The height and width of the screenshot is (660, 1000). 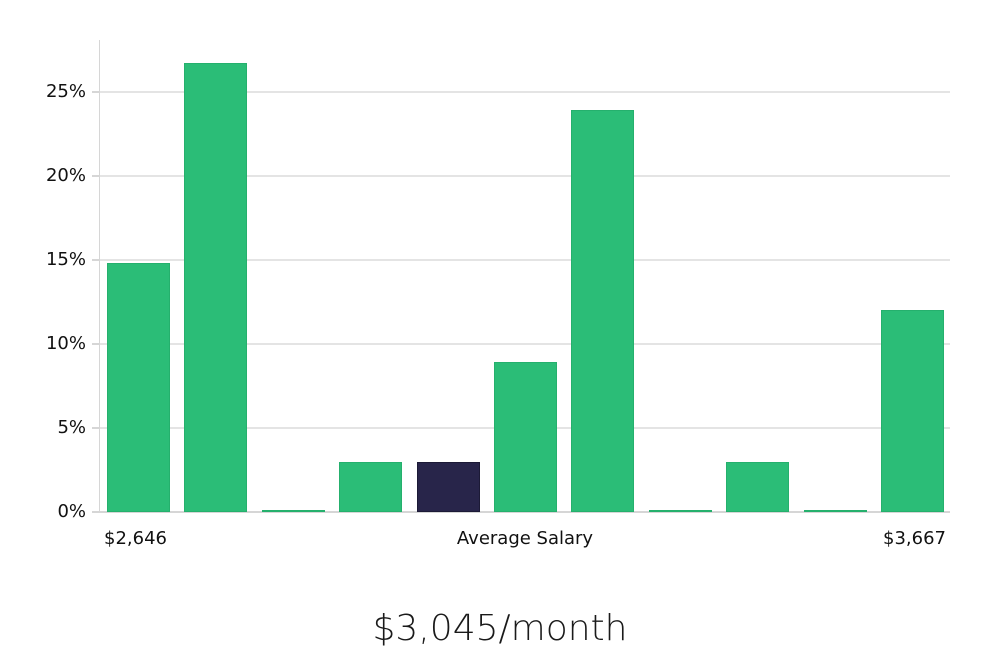 I want to click on x-min-label: $2,646, so click(x=135, y=538).